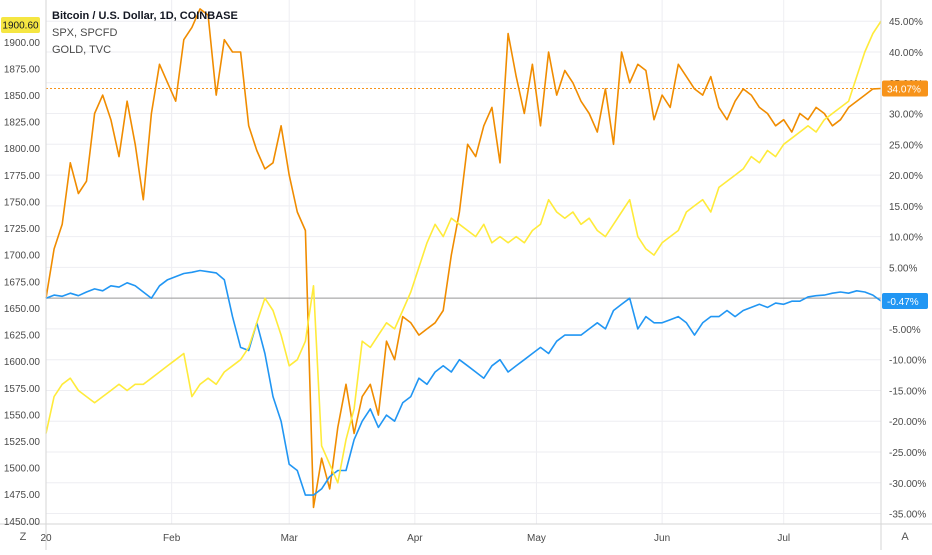 The height and width of the screenshot is (555, 932). What do you see at coordinates (22, 336) in the screenshot?
I see `left-tick-label-7: 1625.00` at bounding box center [22, 336].